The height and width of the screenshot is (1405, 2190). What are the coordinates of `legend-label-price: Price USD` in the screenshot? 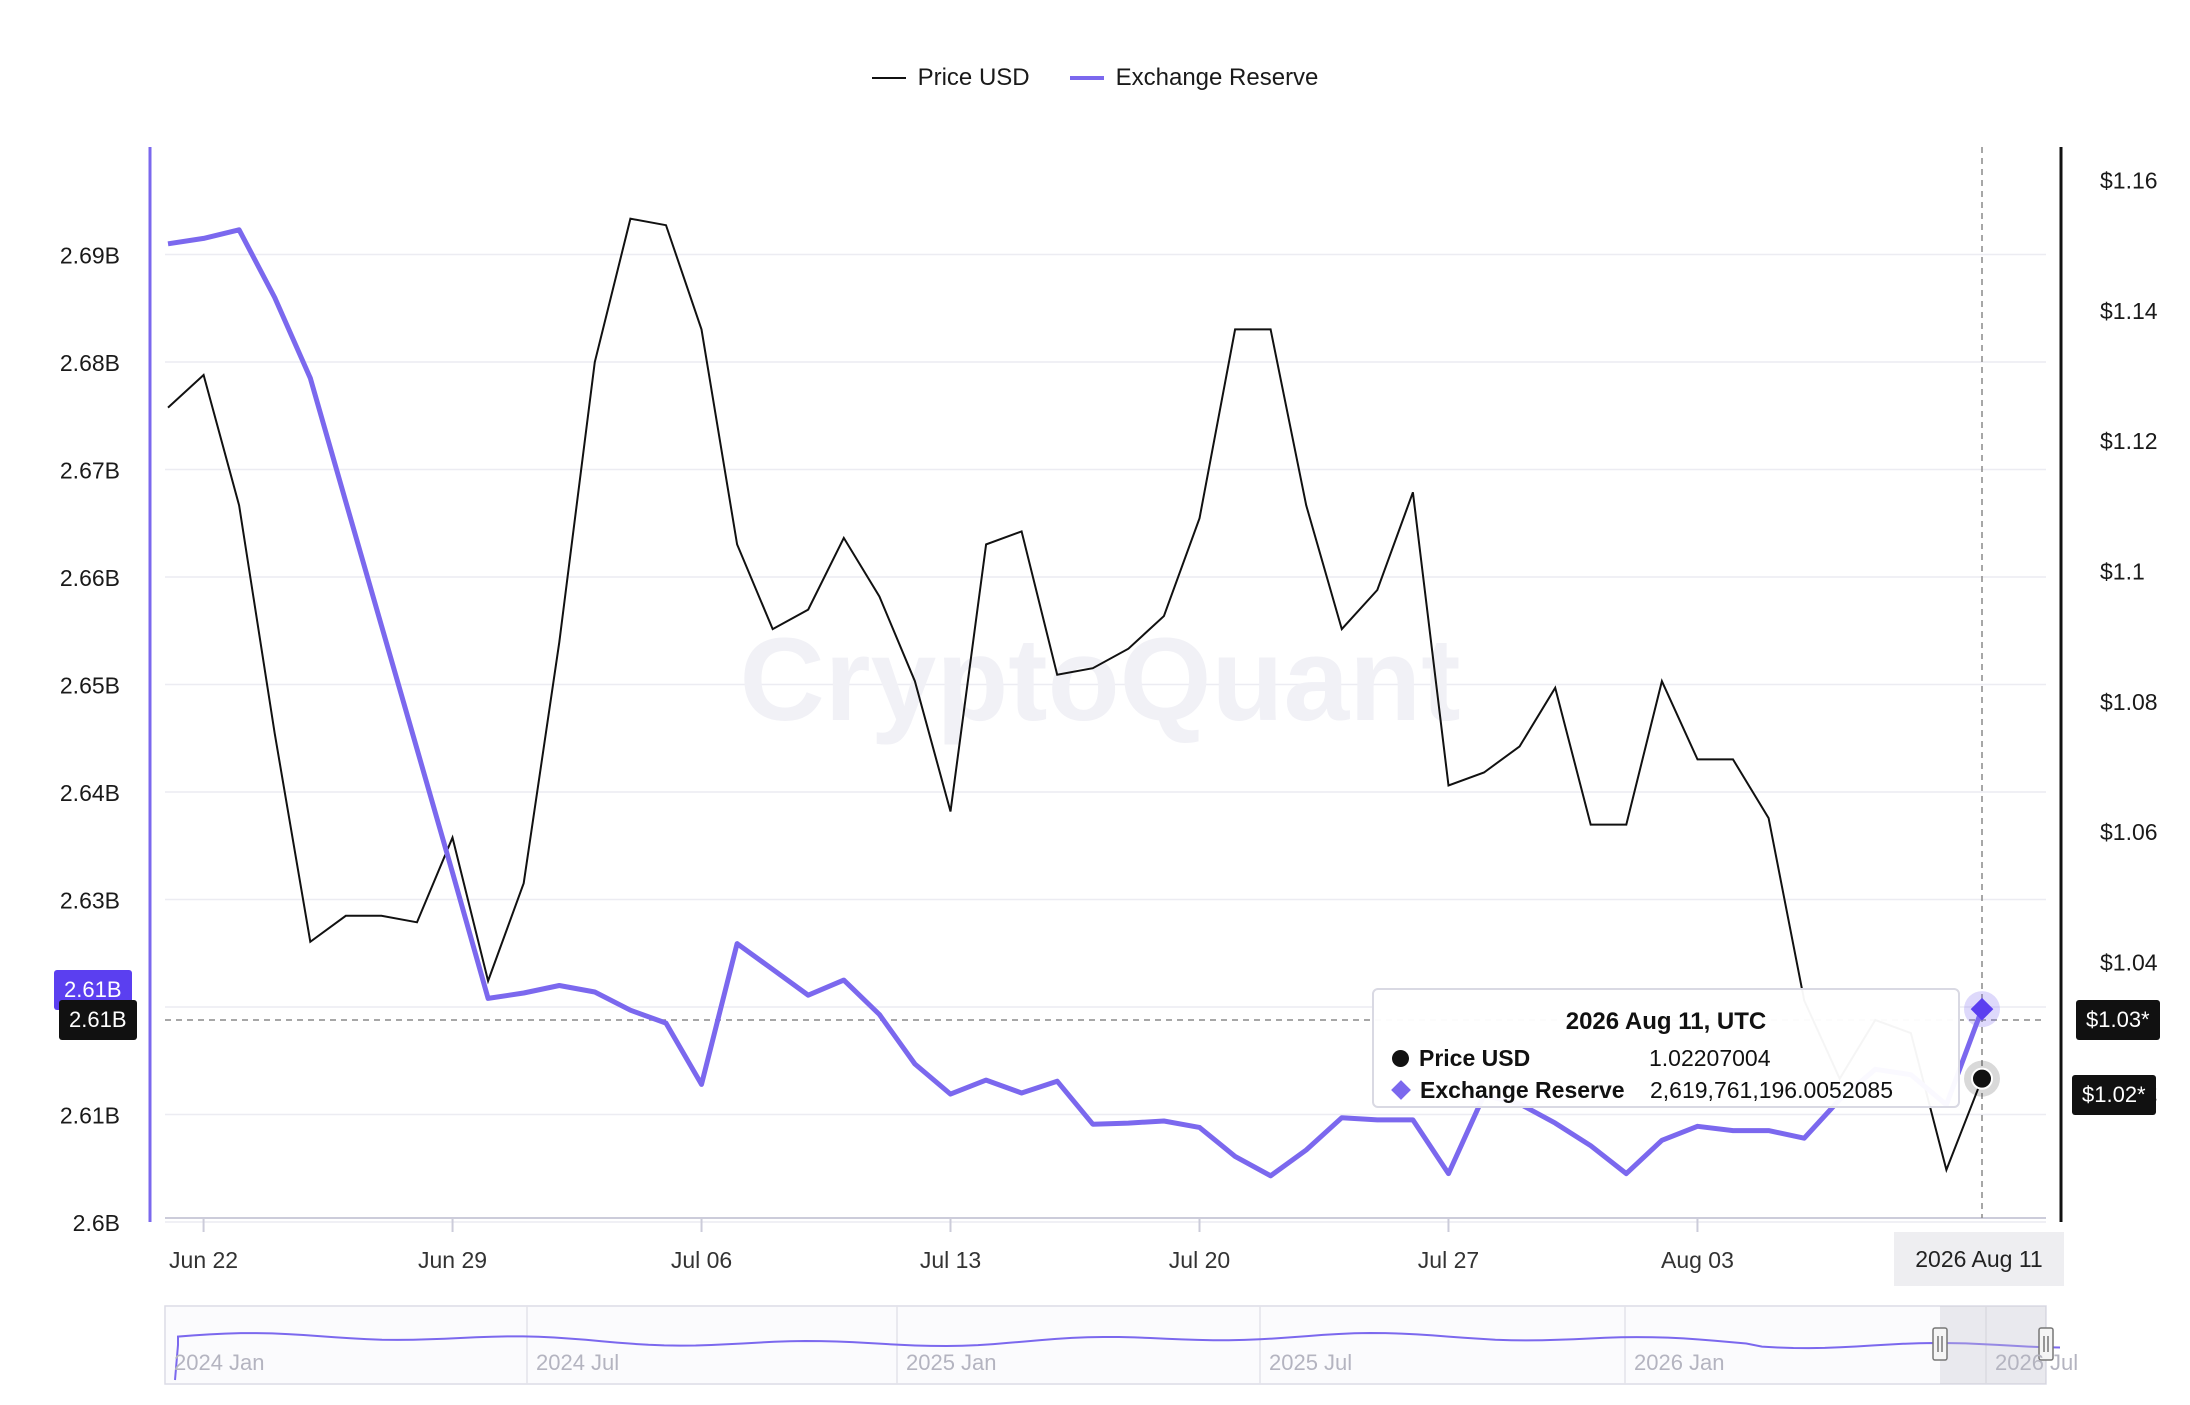 It's located at (973, 77).